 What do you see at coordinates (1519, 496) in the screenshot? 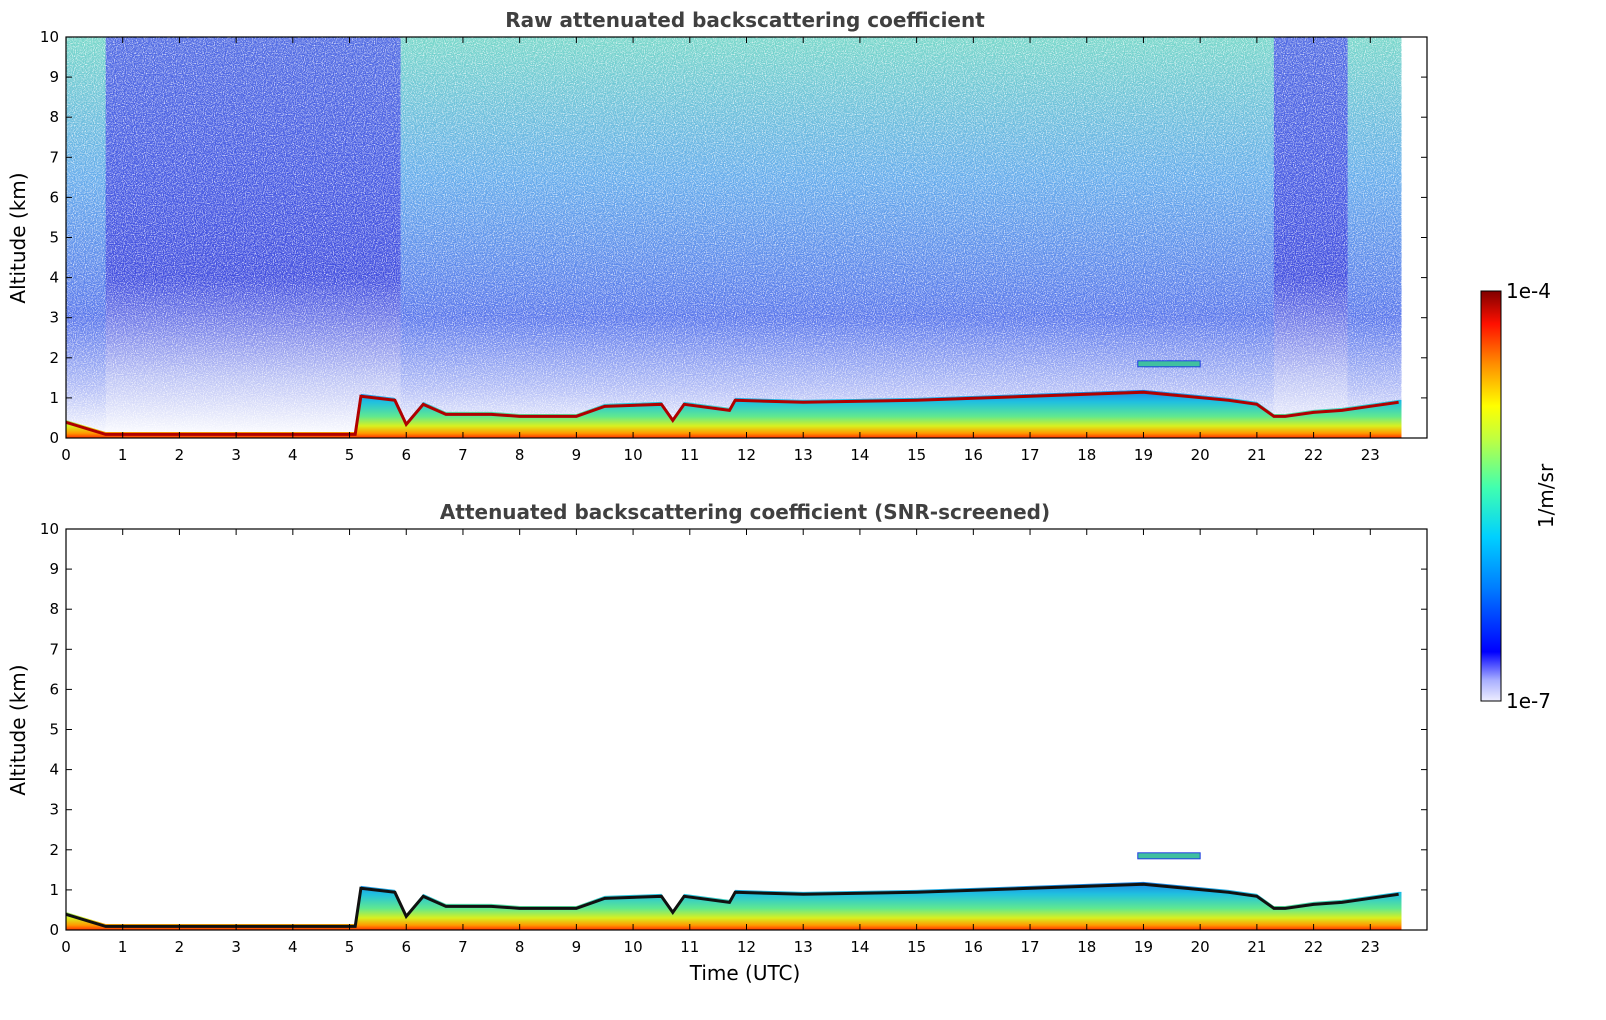
I see `colorbar: 1e-4 1e-7 1/m/sr` at bounding box center [1519, 496].